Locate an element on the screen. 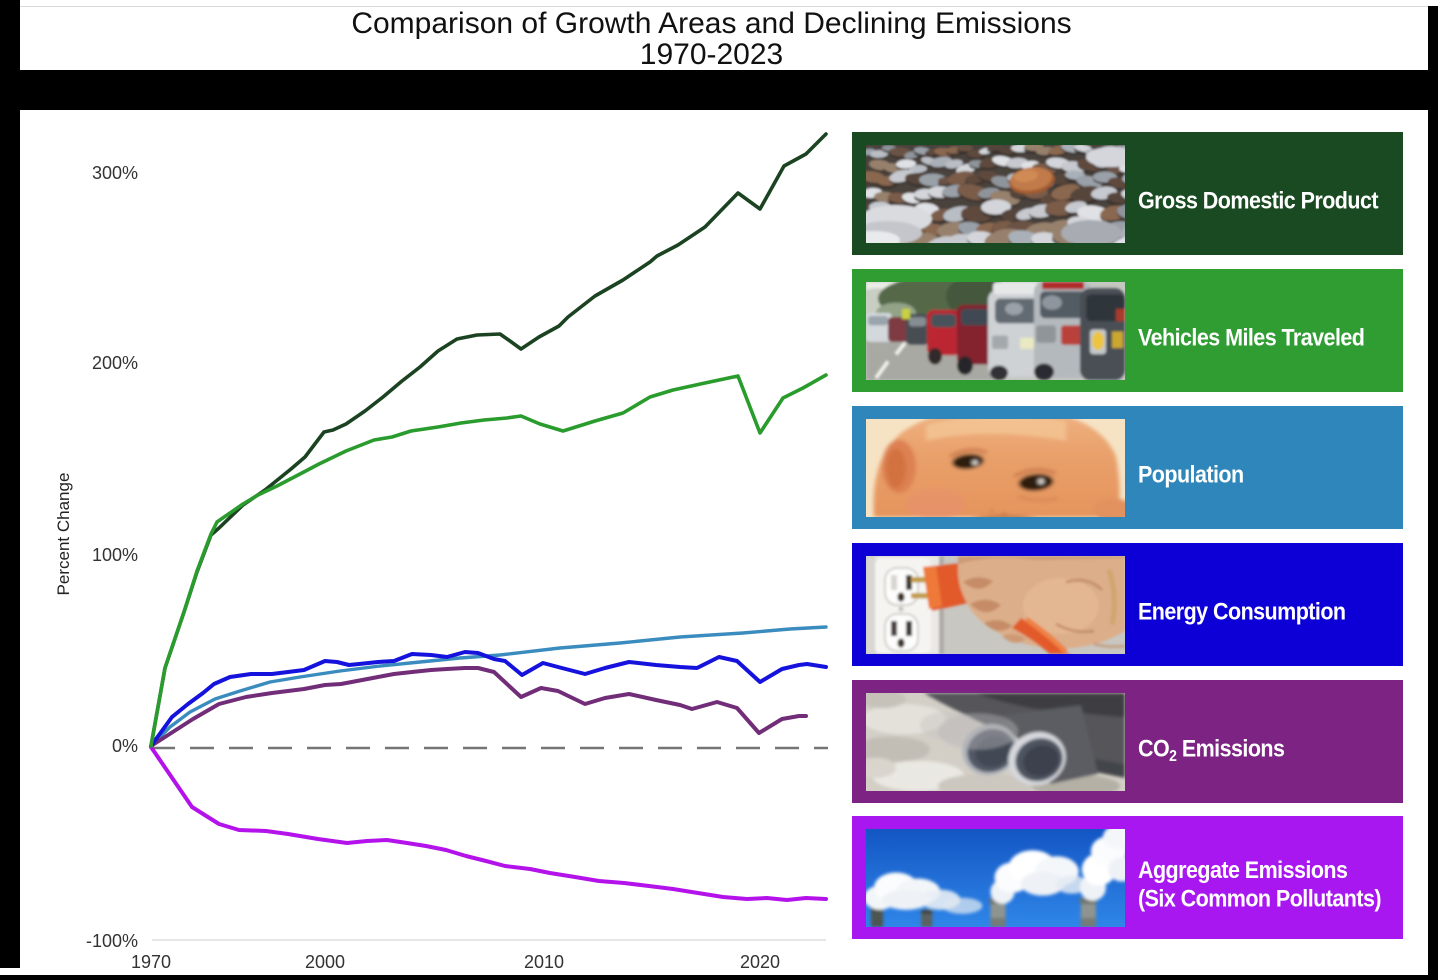  svg-text: 2010 is located at coordinates (544, 962).